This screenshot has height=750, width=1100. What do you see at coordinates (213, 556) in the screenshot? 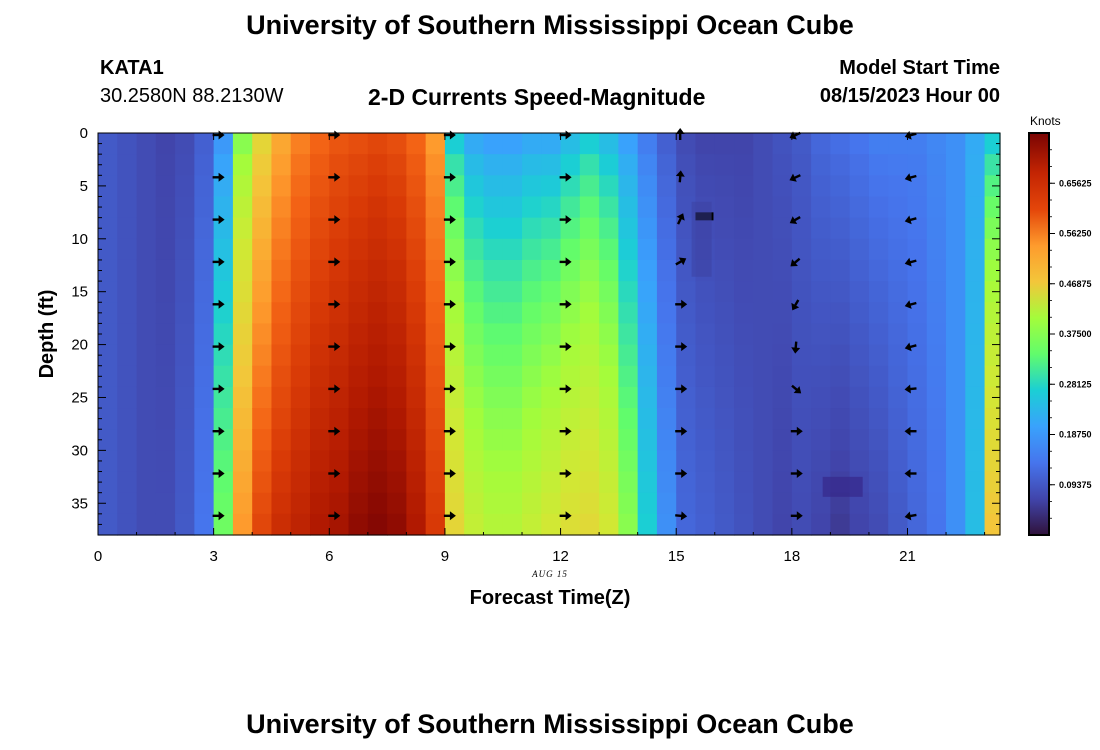
I see `x-tick-label: 3` at bounding box center [213, 556].